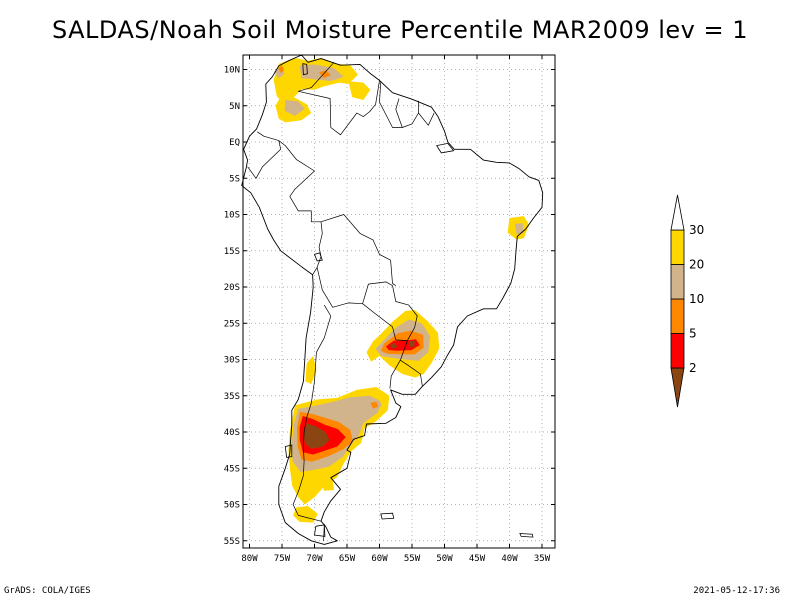  What do you see at coordinates (412, 559) in the screenshot?
I see `x-tick-label: 55W` at bounding box center [412, 559].